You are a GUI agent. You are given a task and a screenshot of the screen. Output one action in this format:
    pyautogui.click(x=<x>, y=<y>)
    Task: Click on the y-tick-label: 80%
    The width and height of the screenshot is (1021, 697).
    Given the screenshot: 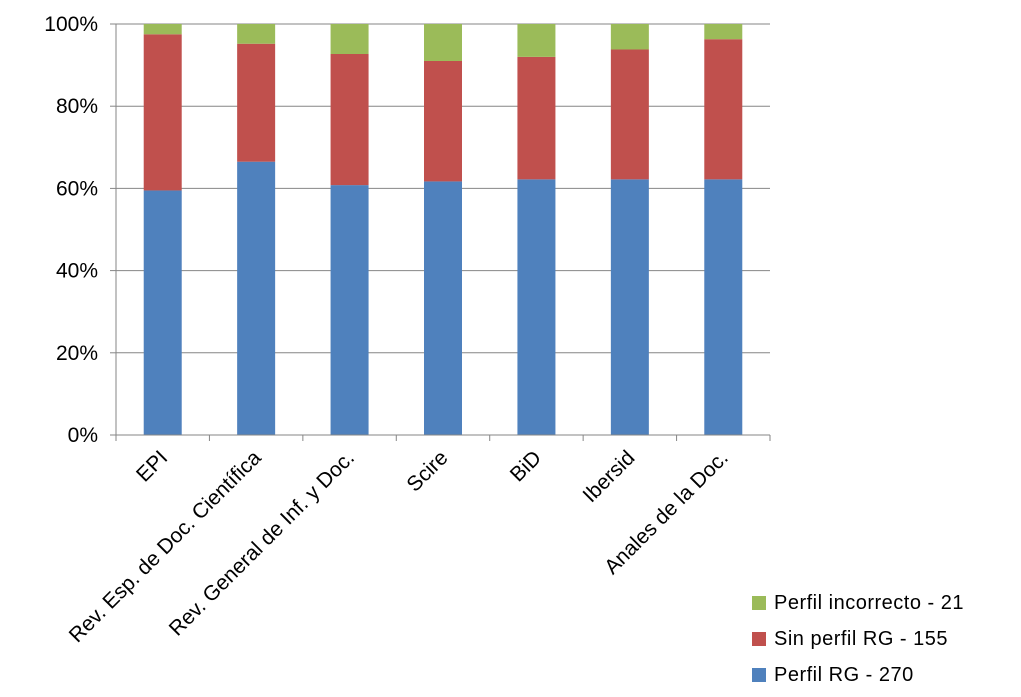 What is the action you would take?
    pyautogui.click(x=77, y=106)
    